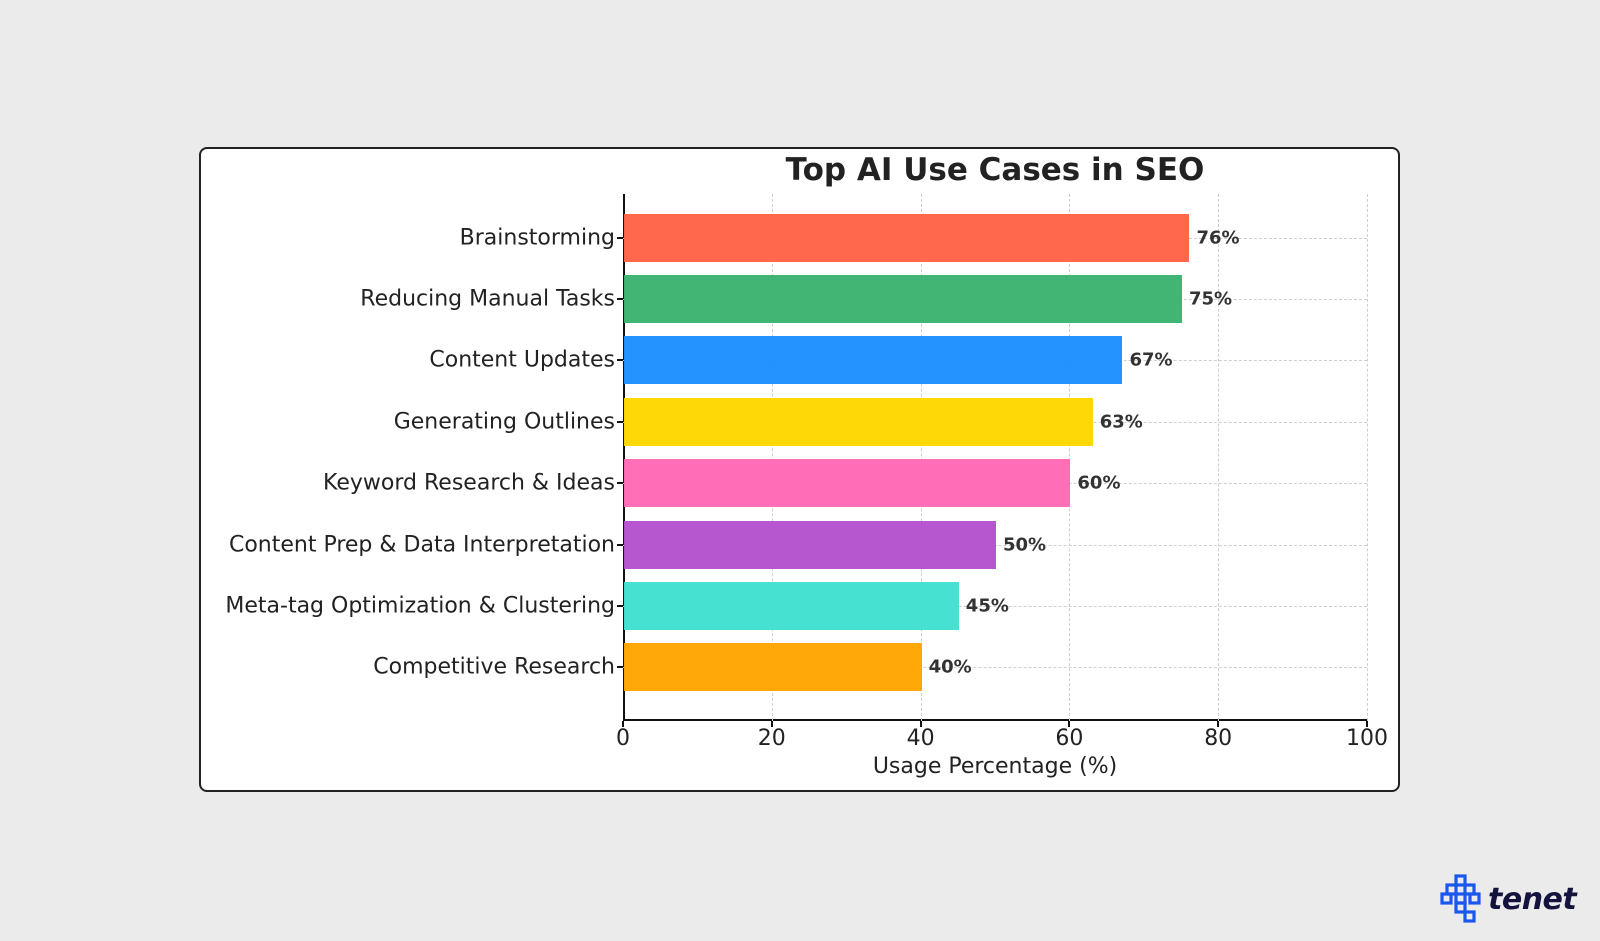 The height and width of the screenshot is (941, 1600). Describe the element at coordinates (1532, 899) in the screenshot. I see `logo-text: tenet` at that location.